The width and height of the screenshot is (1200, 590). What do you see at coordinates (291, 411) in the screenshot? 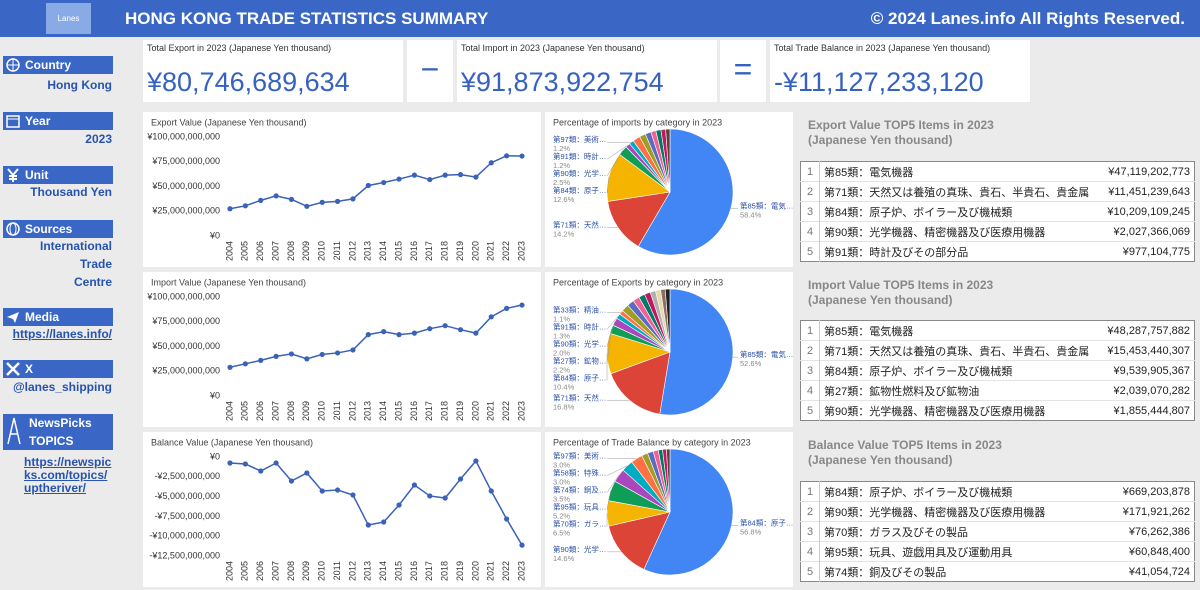
I see `x-tick-label: 2008` at bounding box center [291, 411].